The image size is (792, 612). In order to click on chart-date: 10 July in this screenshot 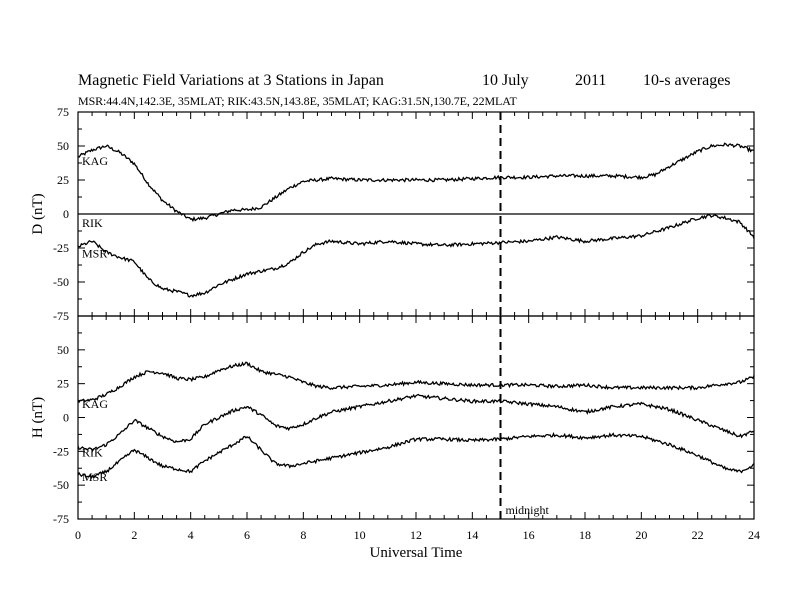, I will do `click(505, 80)`.